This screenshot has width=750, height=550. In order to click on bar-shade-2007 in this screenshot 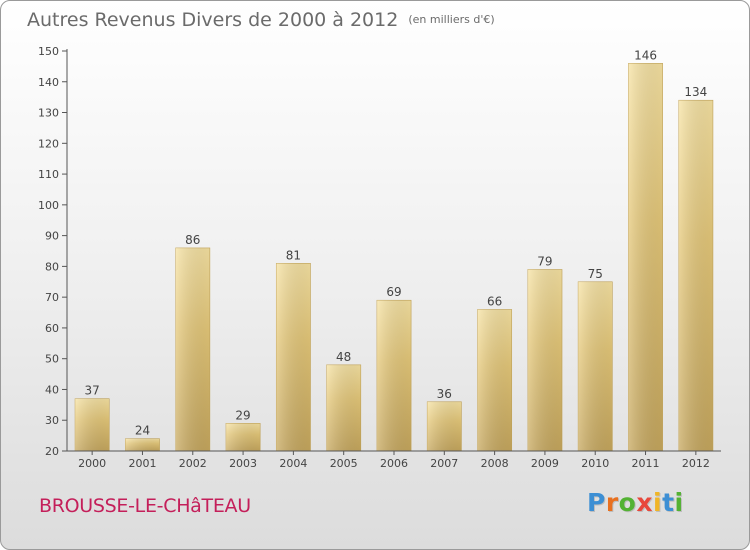, I will do `click(444, 426)`.